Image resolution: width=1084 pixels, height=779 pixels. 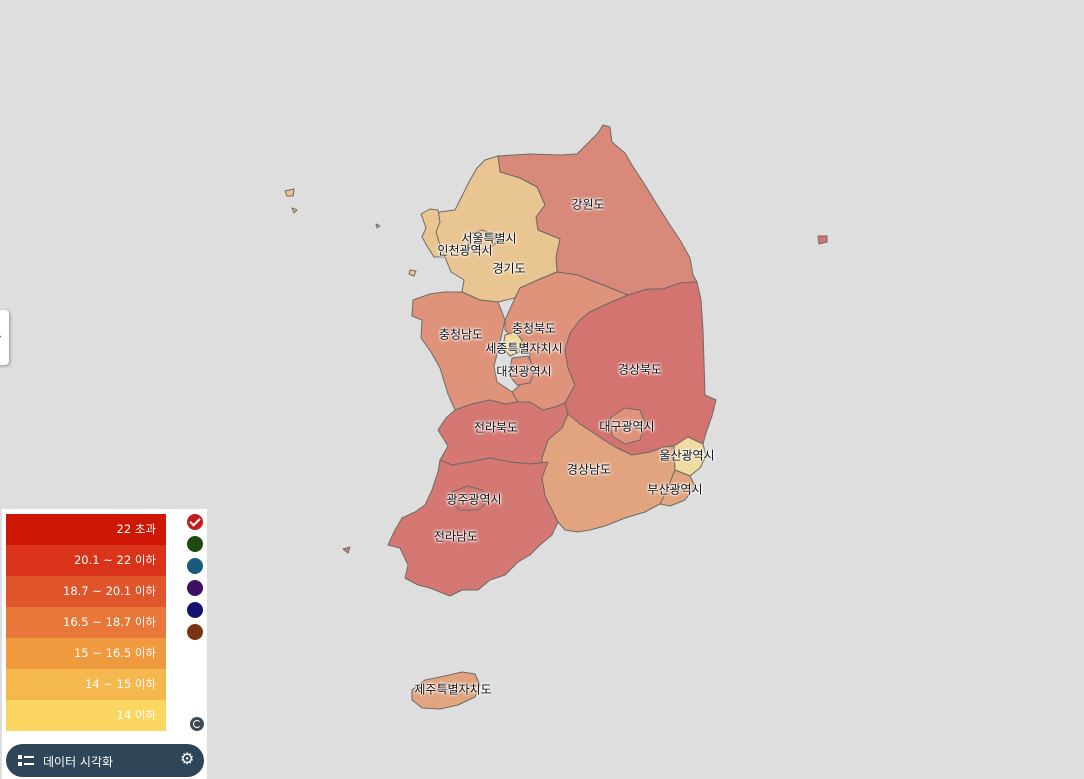 What do you see at coordinates (86, 684) in the screenshot?
I see `legend-item: 14 ~ 15 이하` at bounding box center [86, 684].